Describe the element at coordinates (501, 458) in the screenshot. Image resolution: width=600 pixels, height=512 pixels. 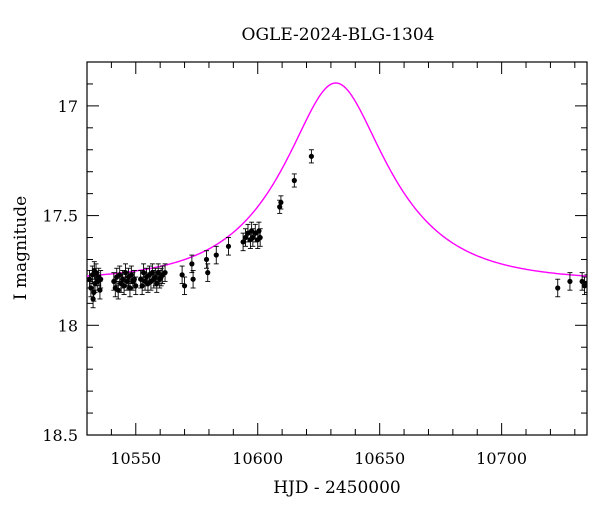
I see `x-tick-label: 10700` at that location.